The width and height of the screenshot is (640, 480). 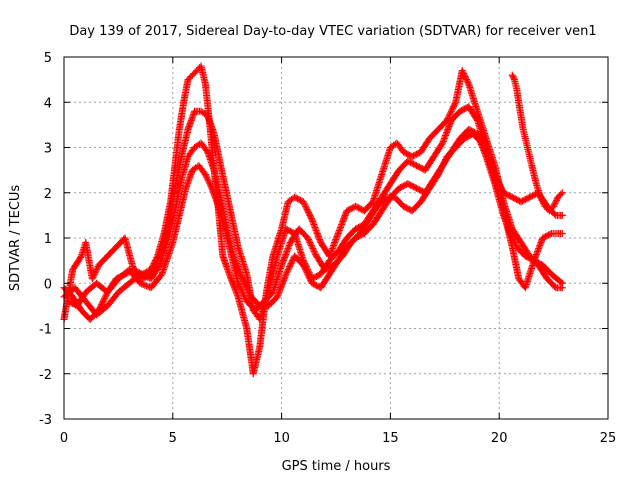 I want to click on x-tick-label: 20, so click(x=499, y=438).